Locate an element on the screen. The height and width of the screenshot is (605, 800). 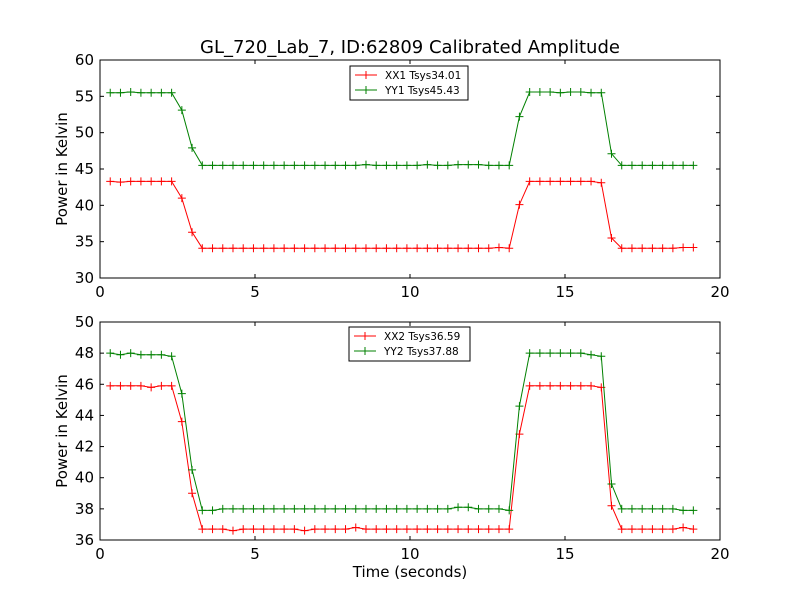
x-tick-label: 0 is located at coordinates (100, 292).